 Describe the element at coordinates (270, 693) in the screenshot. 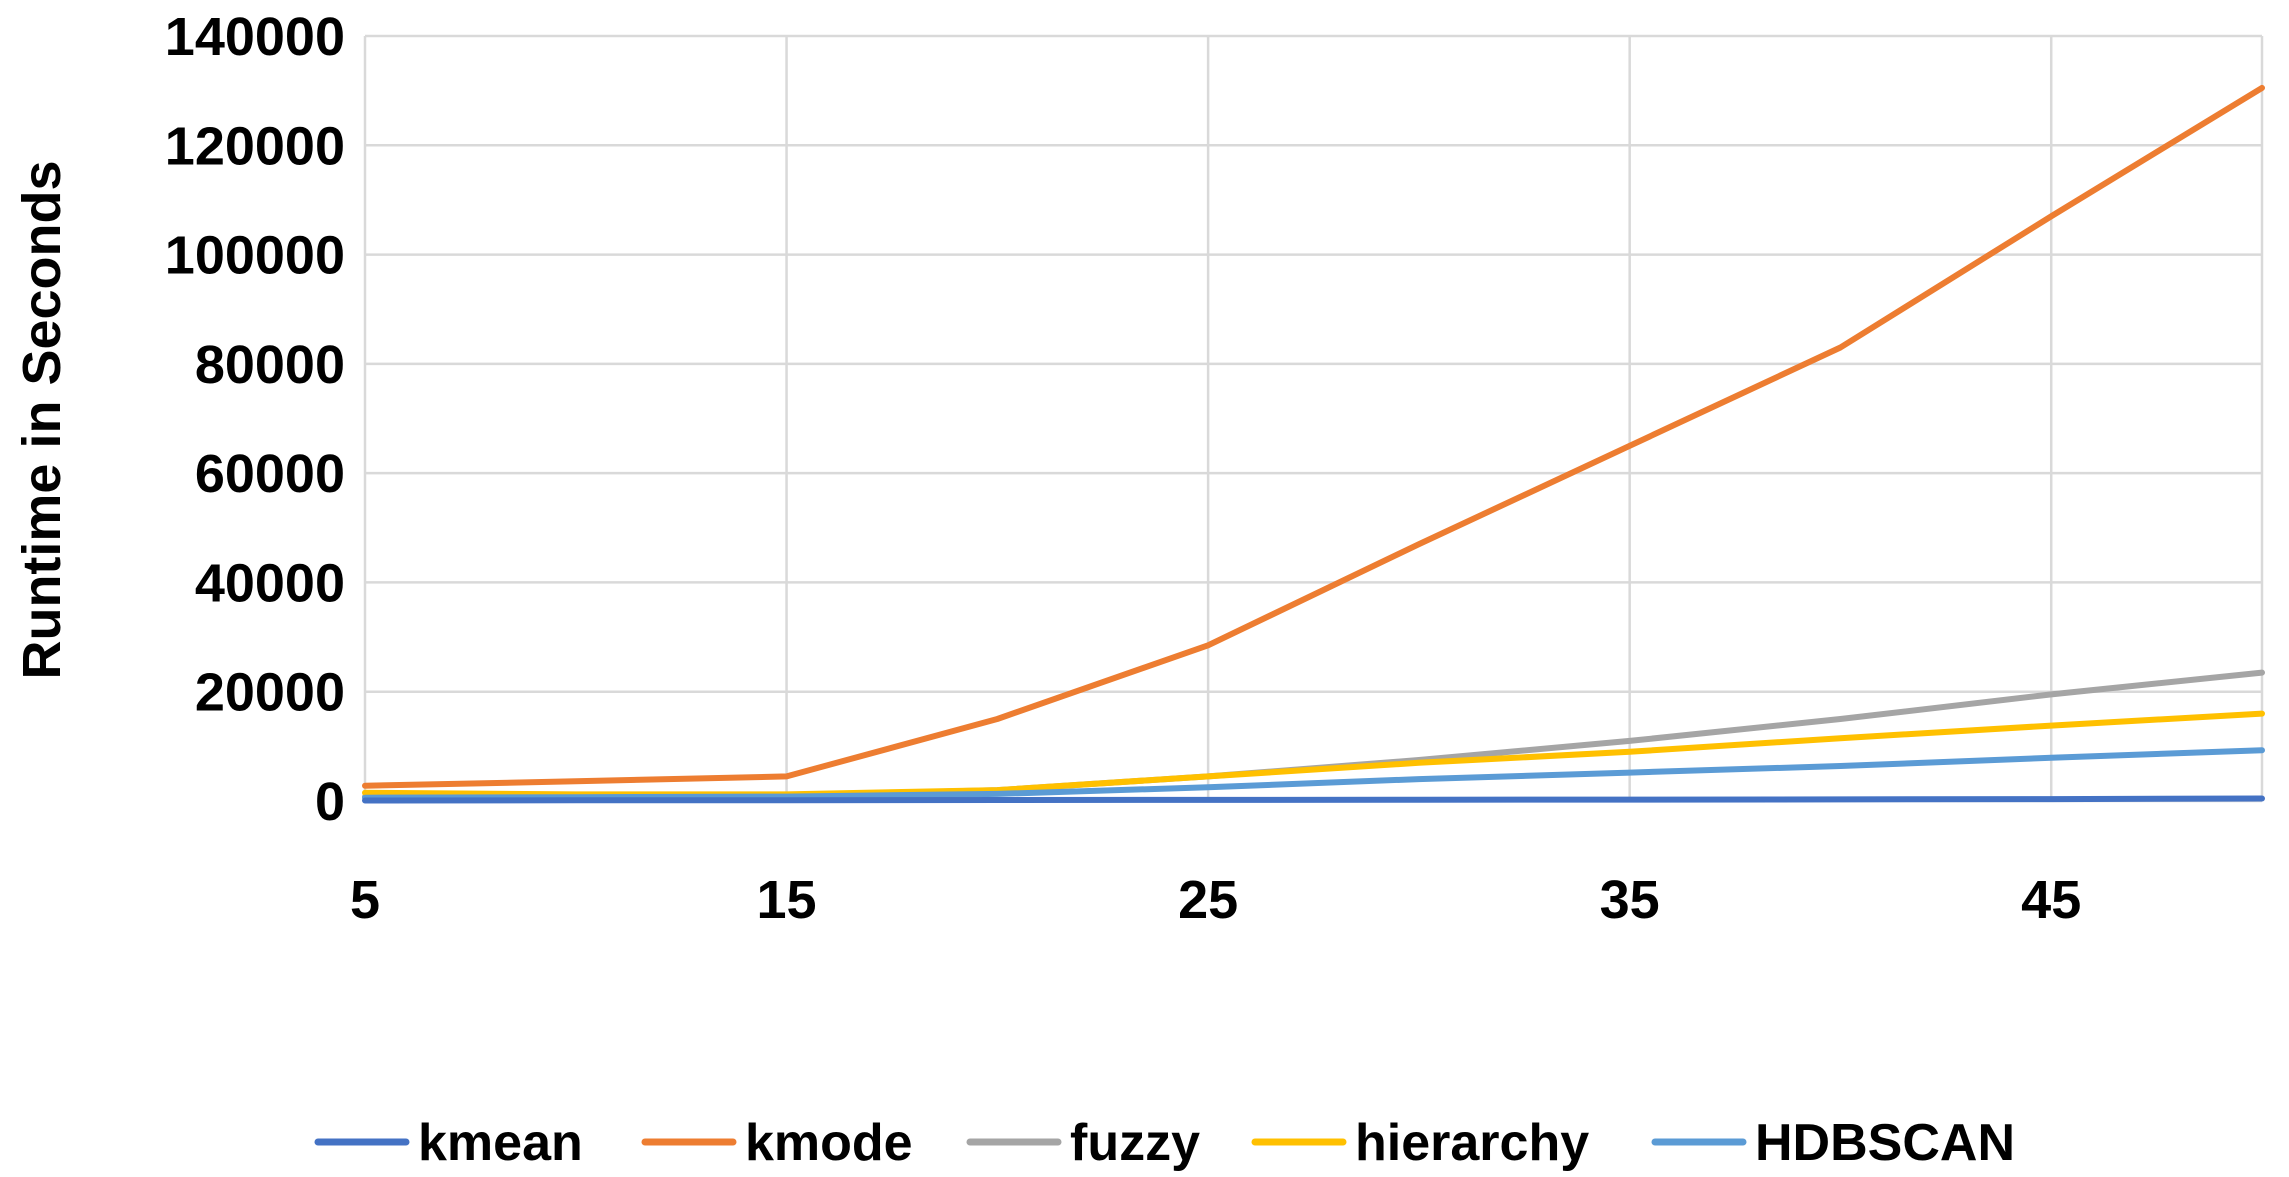

I see `y-tick-label: 20000` at that location.